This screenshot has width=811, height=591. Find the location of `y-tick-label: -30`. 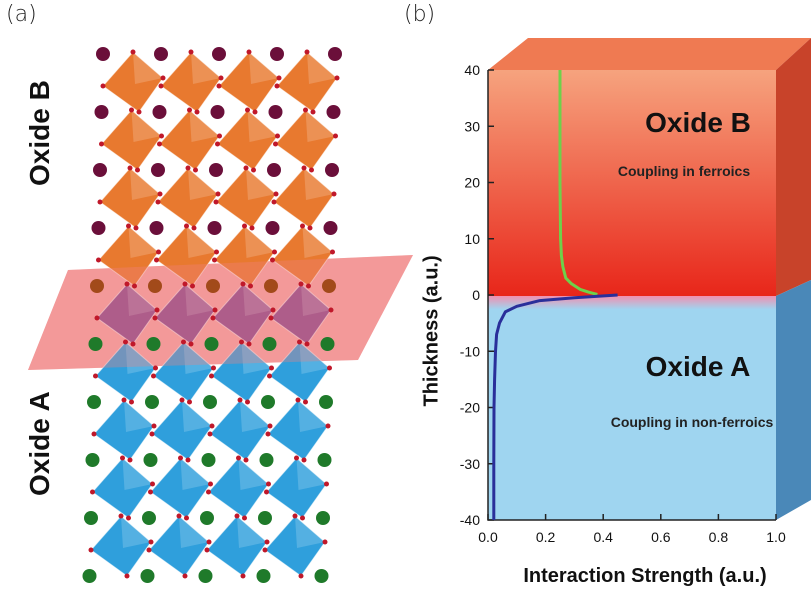

y-tick-label: -30 is located at coordinates (470, 464).